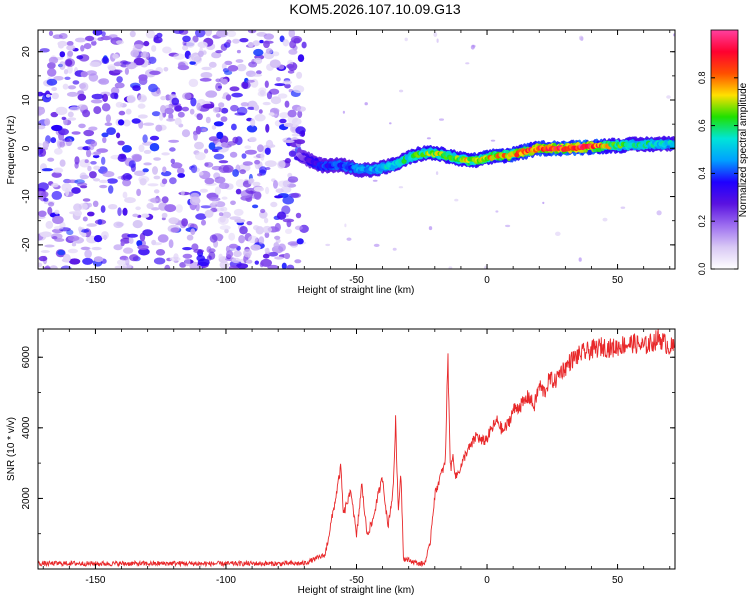  I want to click on colorbar-tick-label: 0.0, so click(702, 269).